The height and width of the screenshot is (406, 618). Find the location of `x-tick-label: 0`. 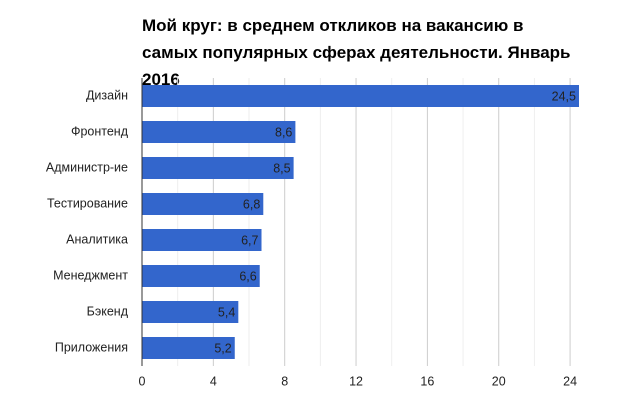

x-tick-label: 0 is located at coordinates (142, 381).